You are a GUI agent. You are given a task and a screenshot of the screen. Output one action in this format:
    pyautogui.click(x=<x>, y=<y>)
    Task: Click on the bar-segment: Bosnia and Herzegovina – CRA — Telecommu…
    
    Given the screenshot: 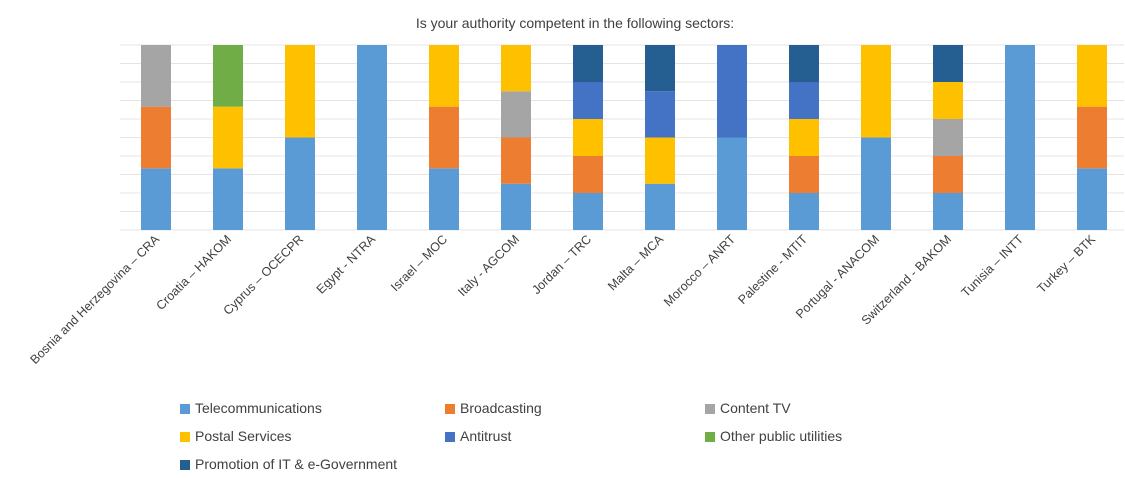 What is the action you would take?
    pyautogui.click(x=156, y=199)
    